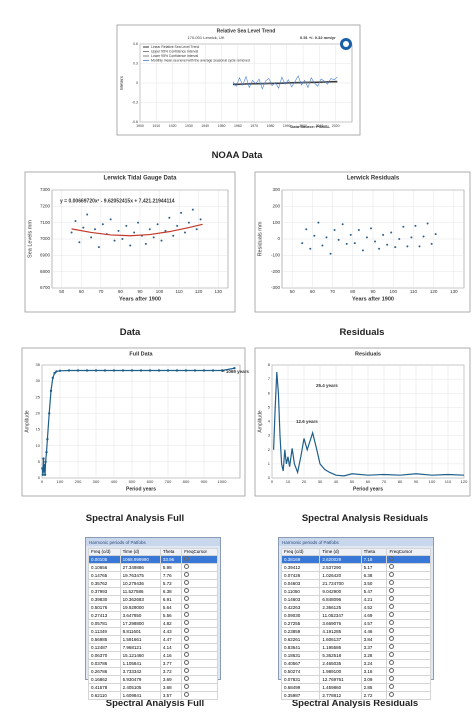  I want to click on table-row: 0.35987 2.778812 2.72, so click(355, 695).